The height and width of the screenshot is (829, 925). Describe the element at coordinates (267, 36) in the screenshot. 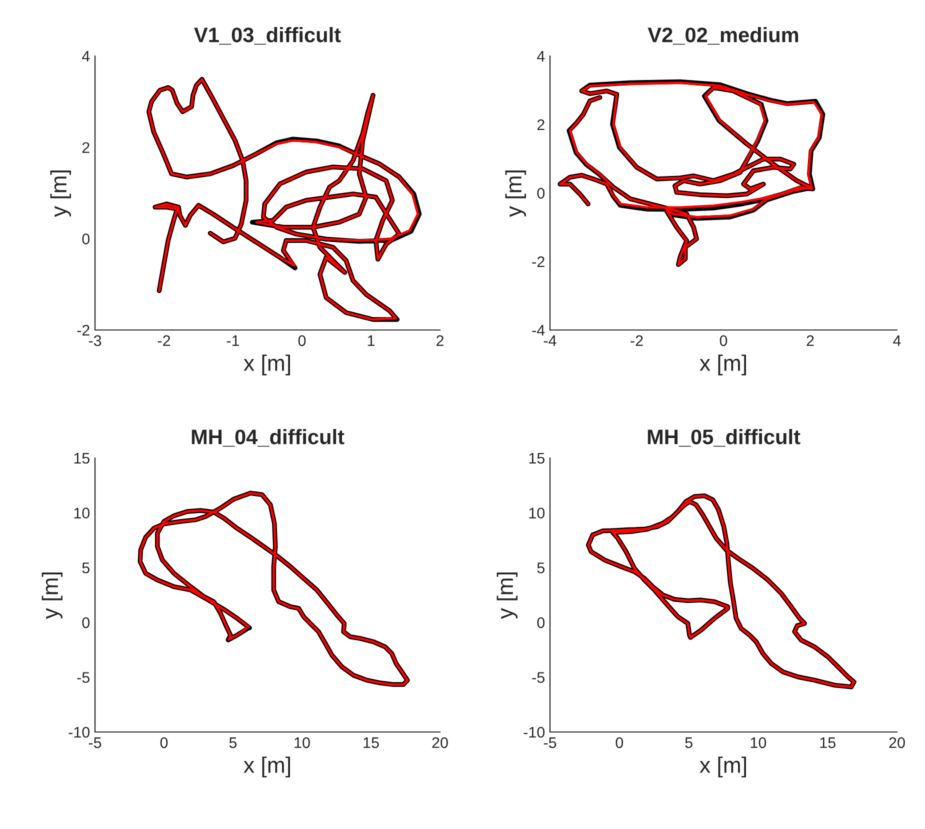

I see `chart-title: V1_03_difficult` at that location.